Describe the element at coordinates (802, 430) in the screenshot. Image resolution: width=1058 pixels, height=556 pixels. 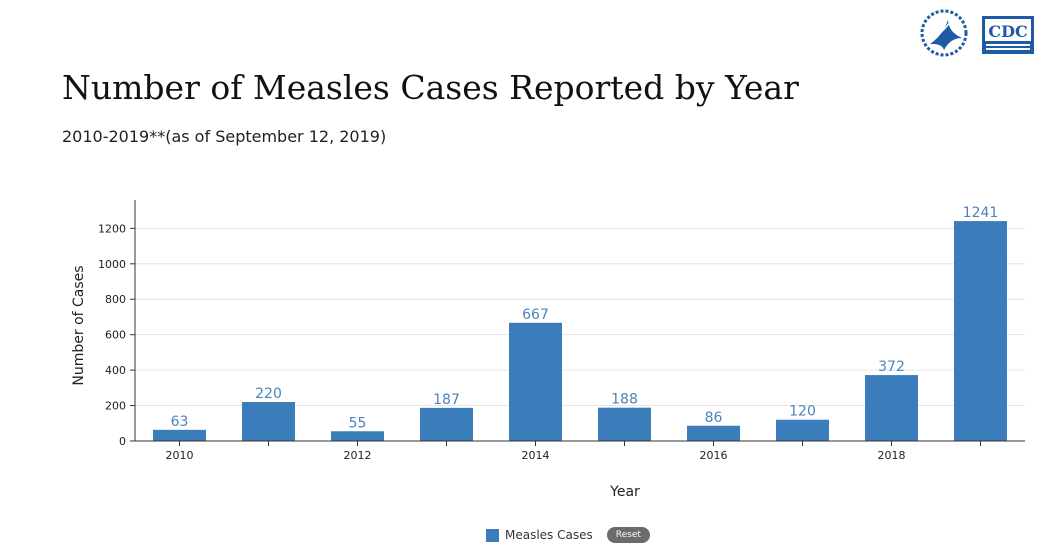
I see `bar-2017` at that location.